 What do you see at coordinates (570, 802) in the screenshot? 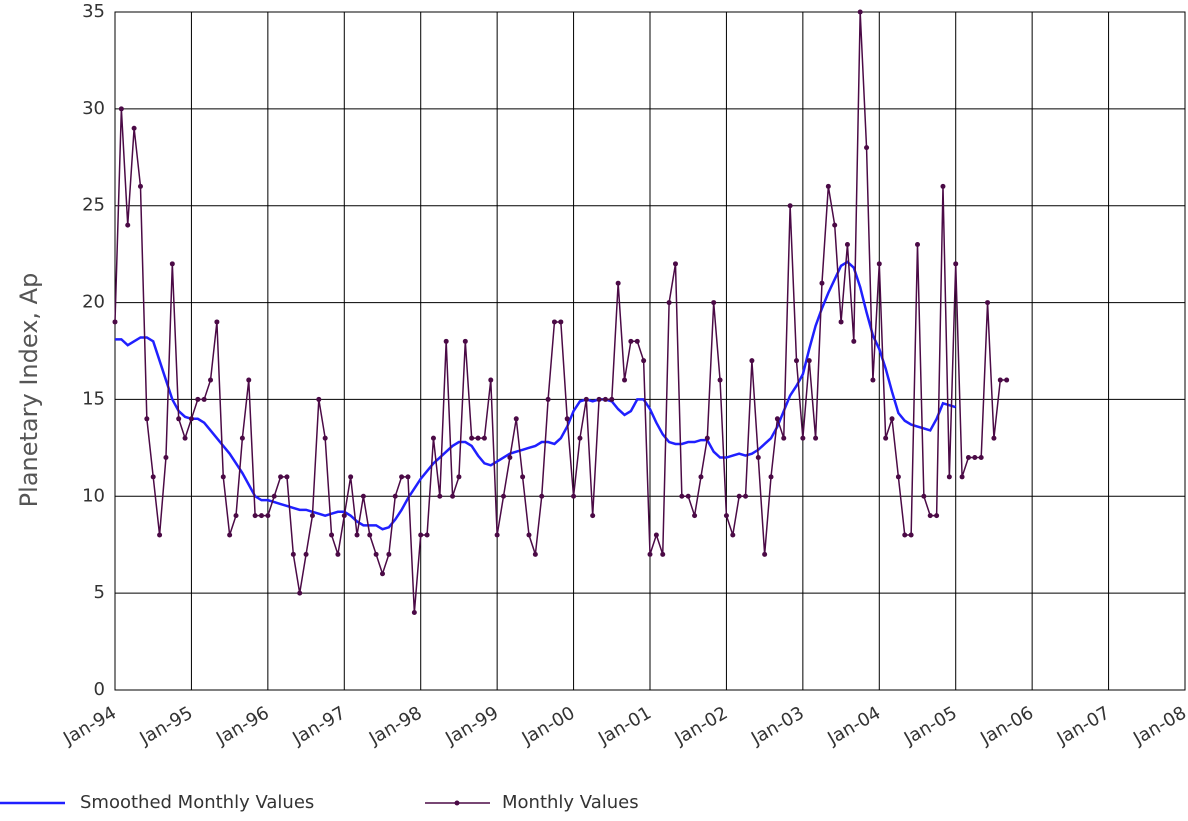
I see `legend-label: Monthly Values` at bounding box center [570, 802].